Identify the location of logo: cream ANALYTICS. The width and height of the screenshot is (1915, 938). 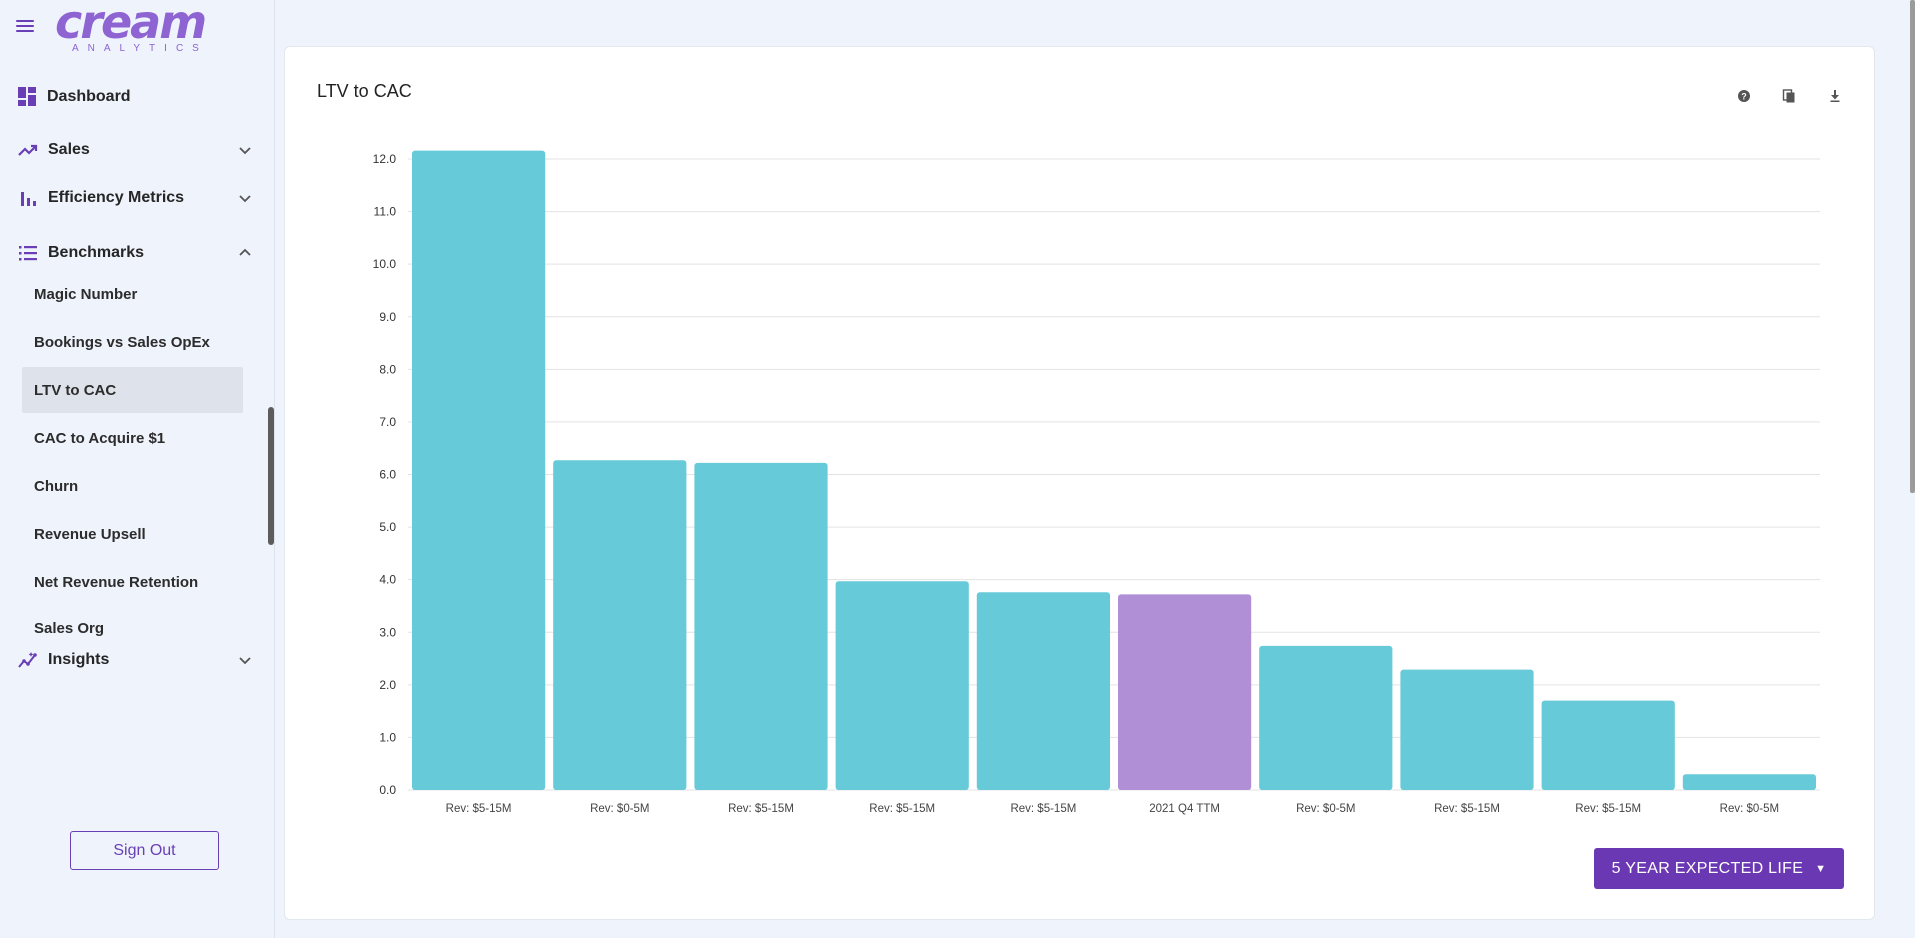
(140, 28).